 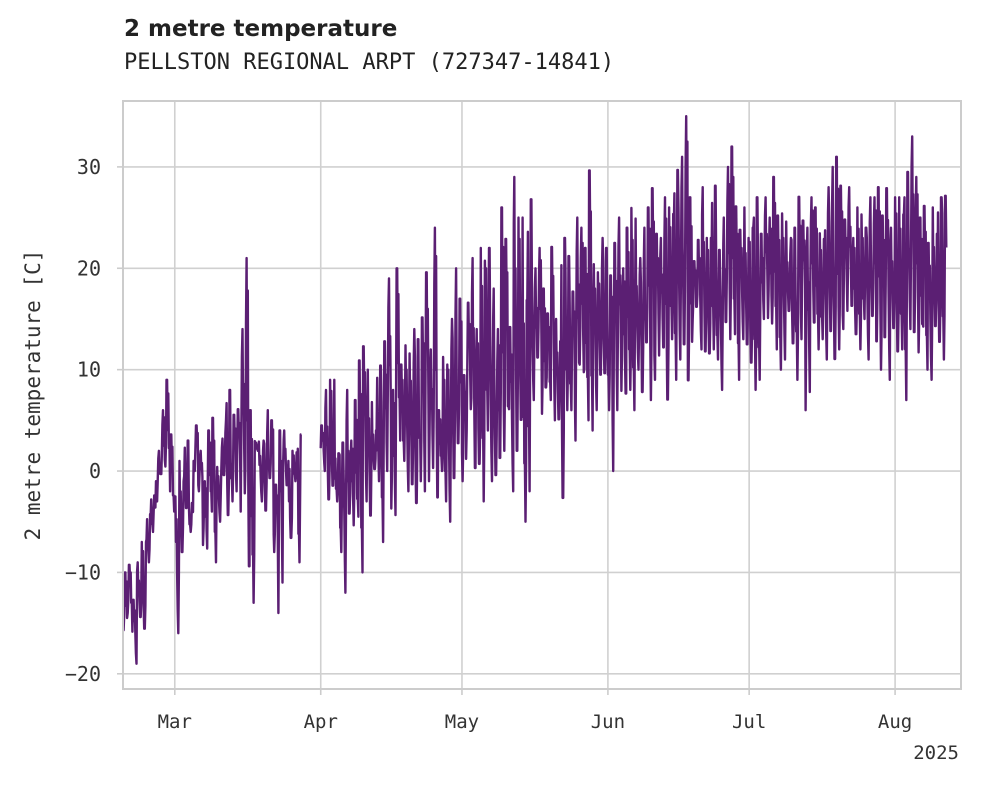 I want to click on chart-title: 2 metre temperature, so click(x=261, y=29).